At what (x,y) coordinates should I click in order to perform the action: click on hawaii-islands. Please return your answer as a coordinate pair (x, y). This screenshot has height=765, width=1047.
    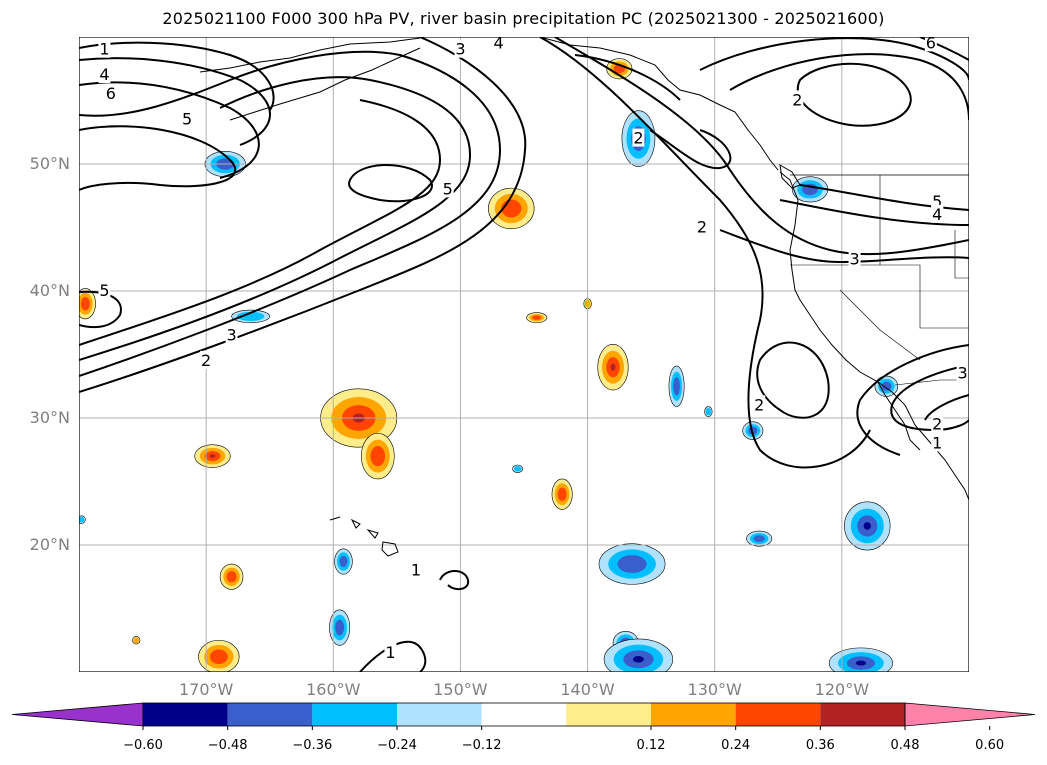
    Looking at the image, I should click on (364, 536).